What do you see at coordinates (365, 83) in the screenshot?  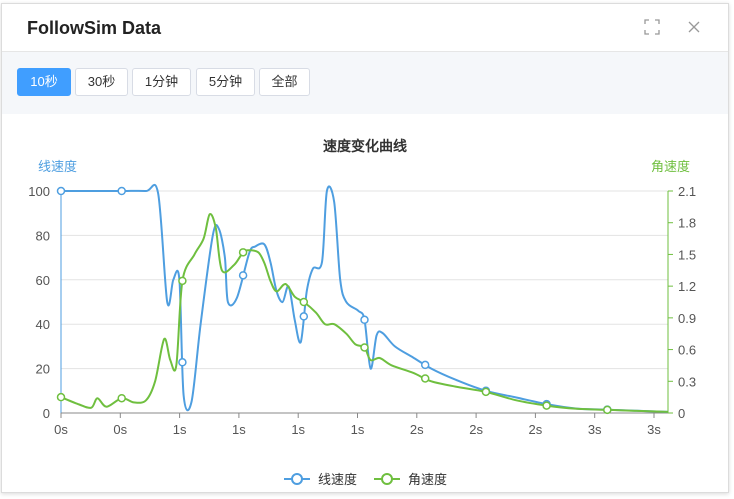 I see `time-range-toolbar: 10秒 30秒 1分钟 5分钟 全部` at bounding box center [365, 83].